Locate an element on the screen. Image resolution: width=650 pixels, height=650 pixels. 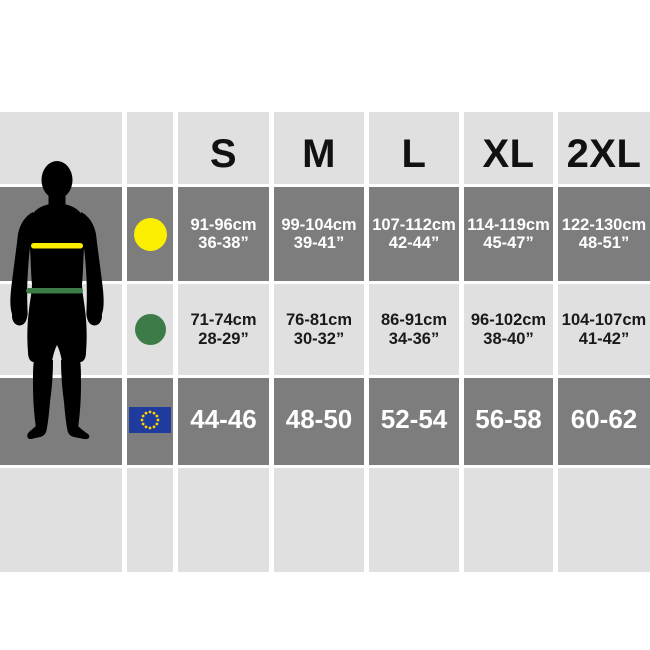
figure-bg-cell-bottom is located at coordinates (61, 520).